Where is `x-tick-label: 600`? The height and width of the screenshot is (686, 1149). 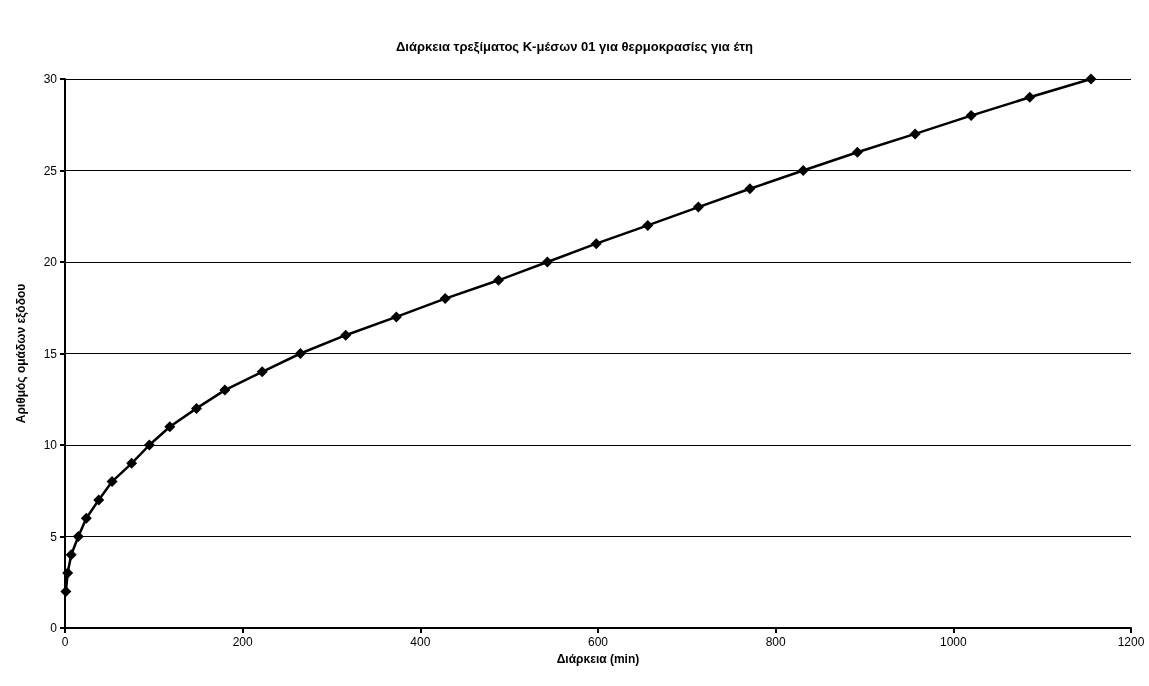 x-tick-label: 600 is located at coordinates (598, 642).